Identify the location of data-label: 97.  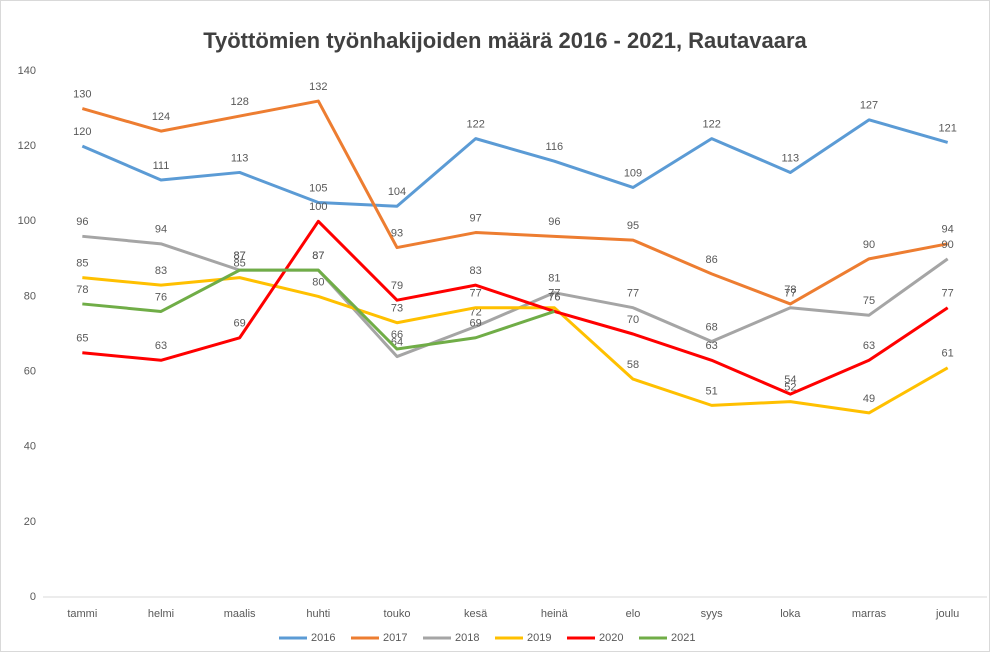
(476, 218).